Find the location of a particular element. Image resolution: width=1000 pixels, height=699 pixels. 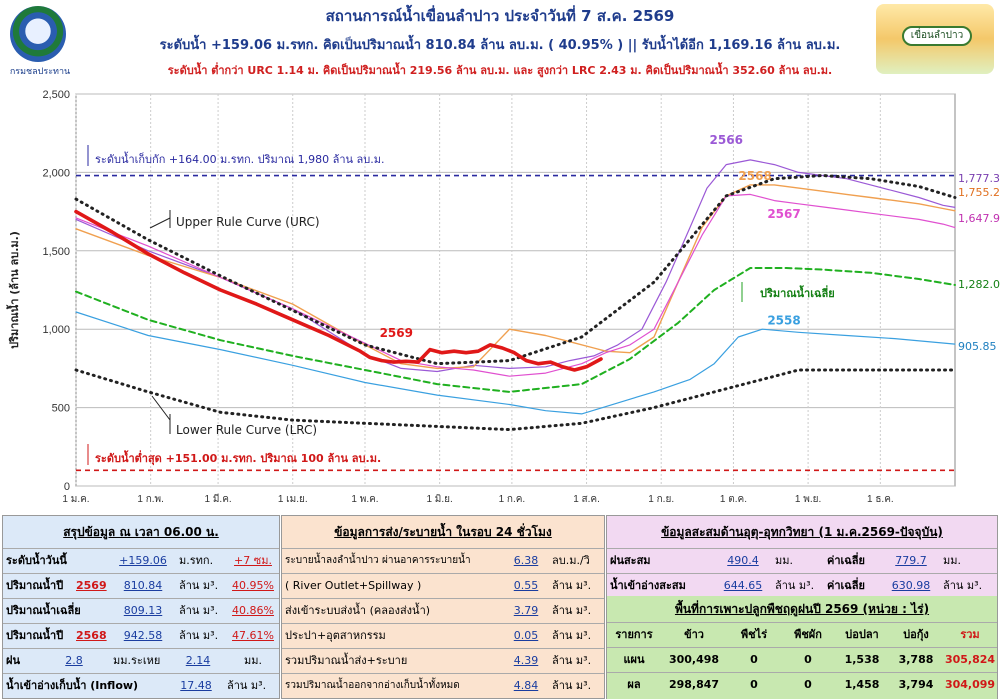

crop-header: รายการ is located at coordinates (634, 634).